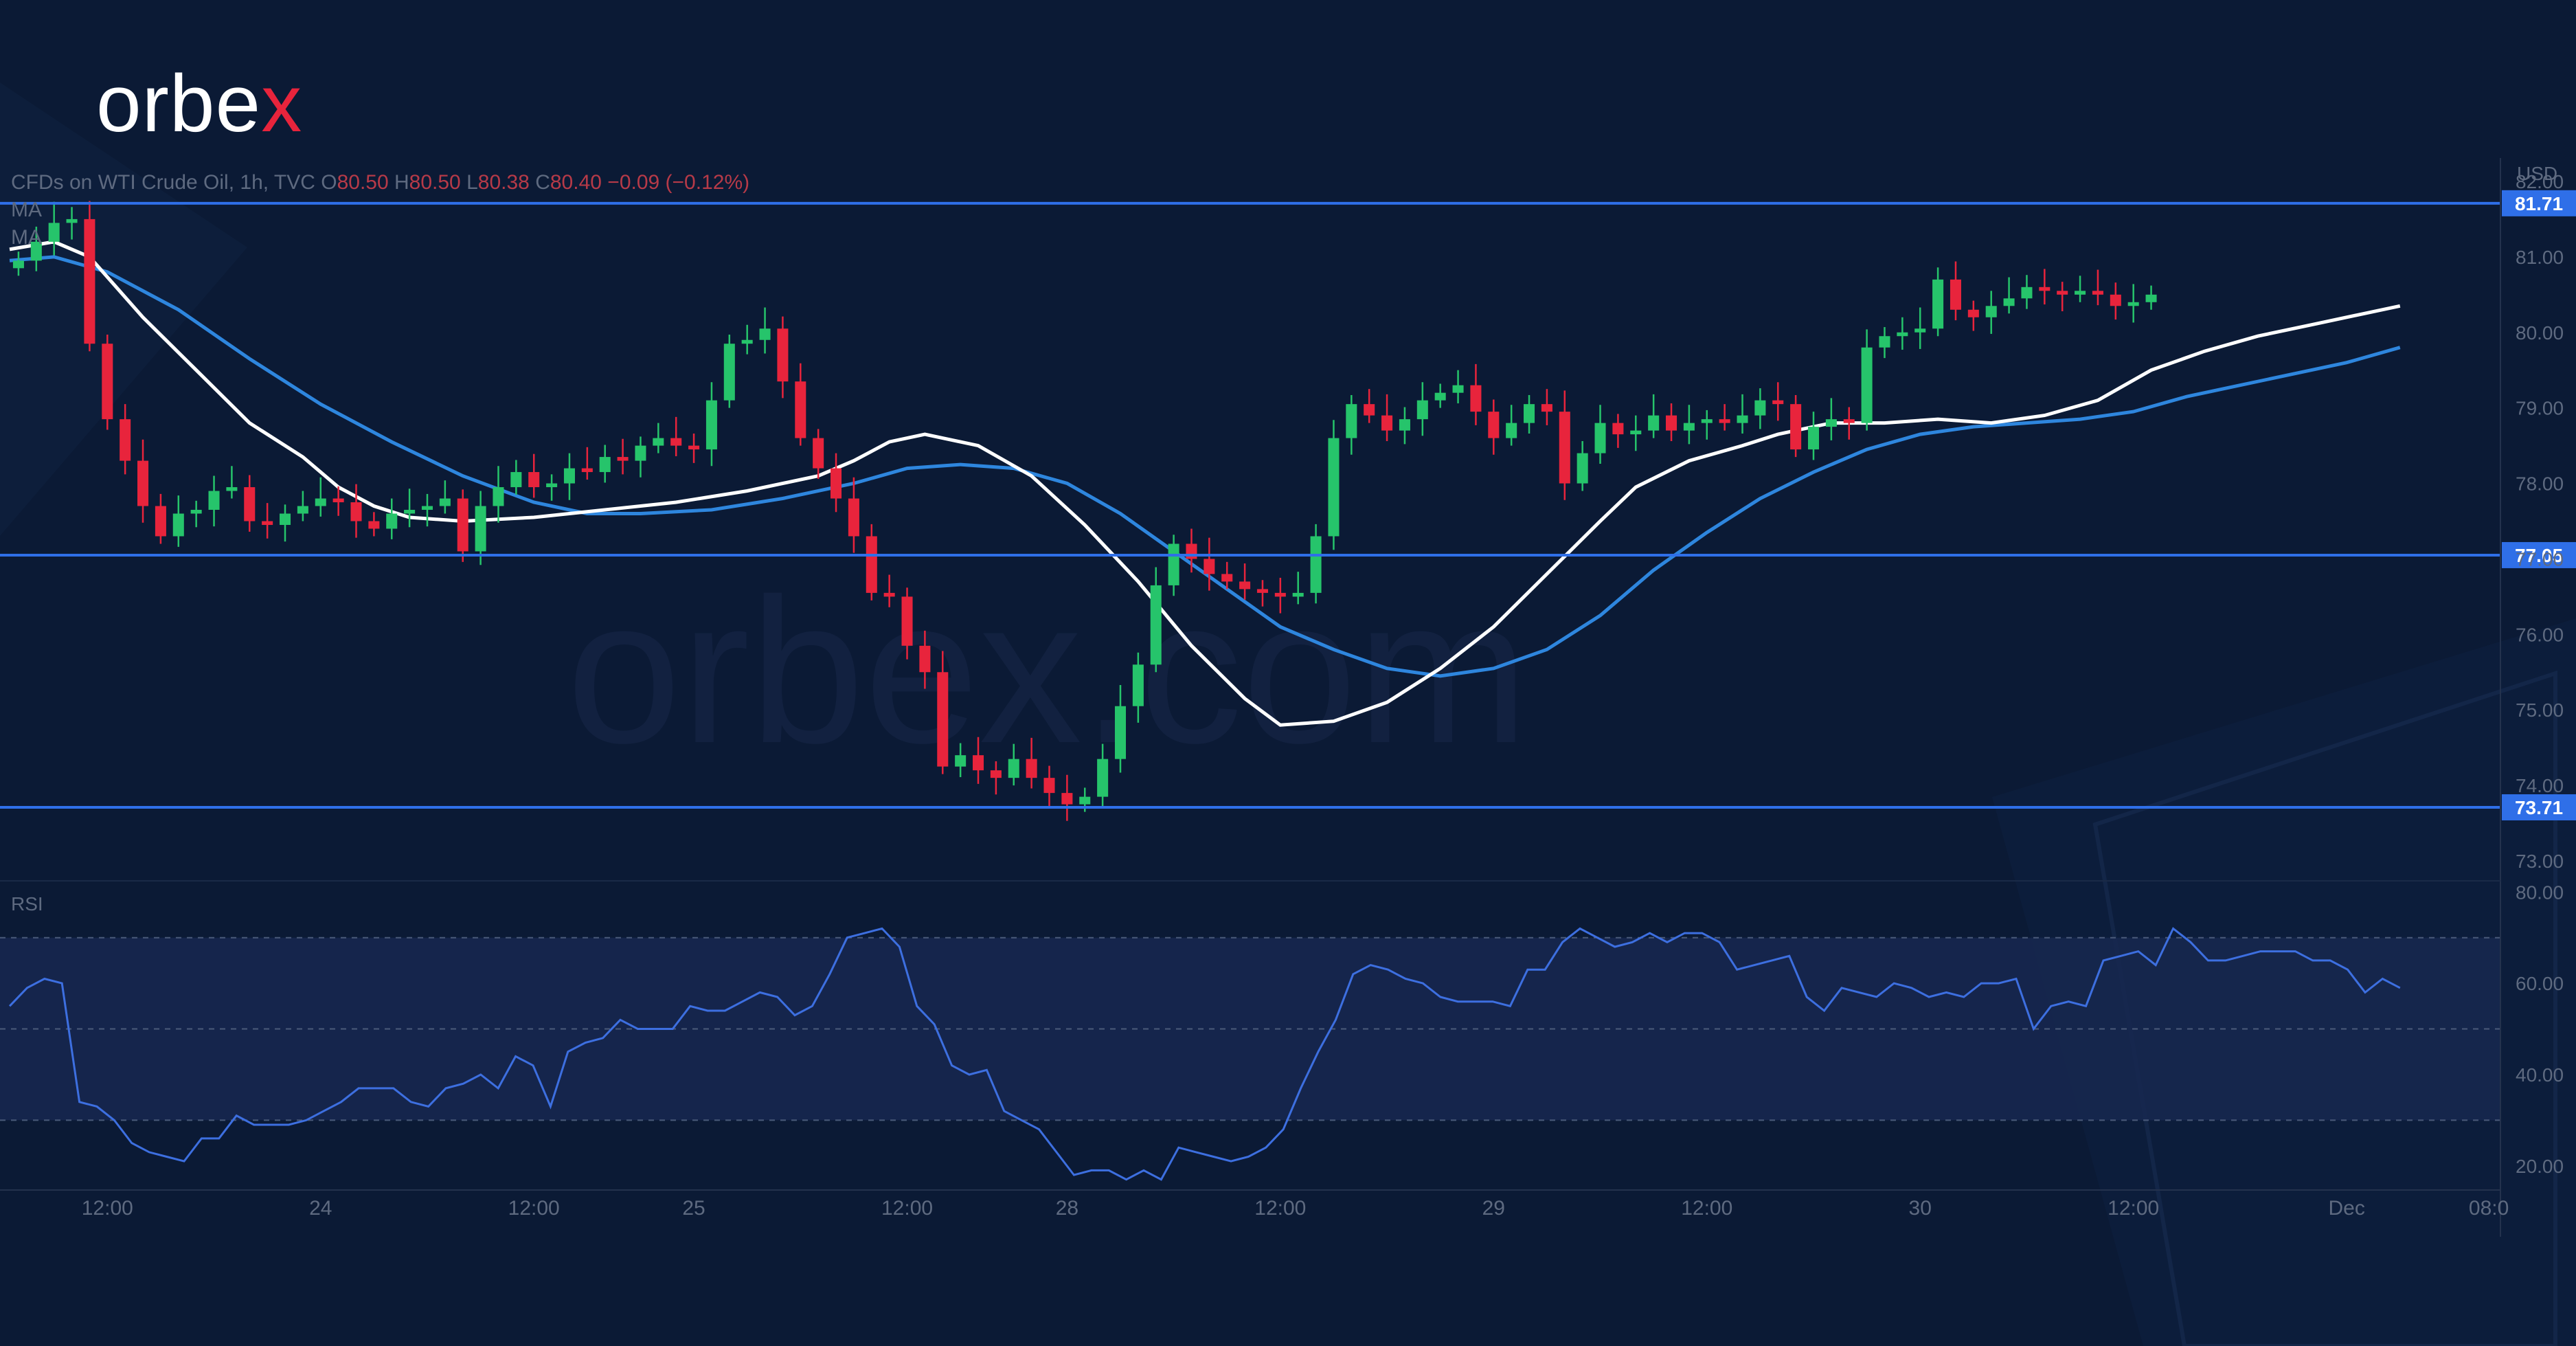 This screenshot has height=1346, width=2576. I want to click on price-tick-label: 79.00, so click(2540, 408).